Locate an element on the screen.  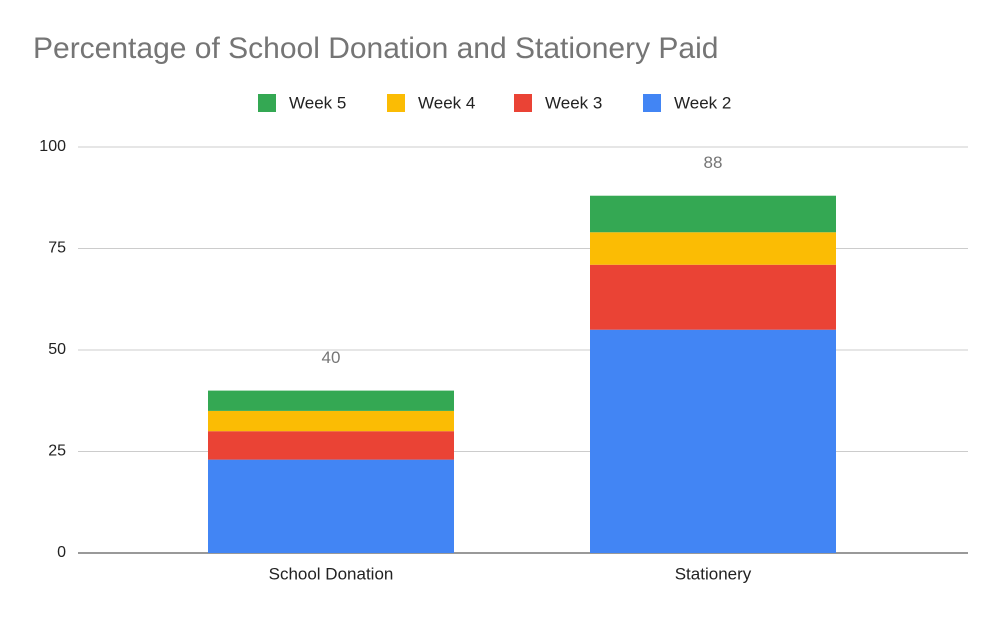
x-tick-label: Stationery is located at coordinates (713, 573).